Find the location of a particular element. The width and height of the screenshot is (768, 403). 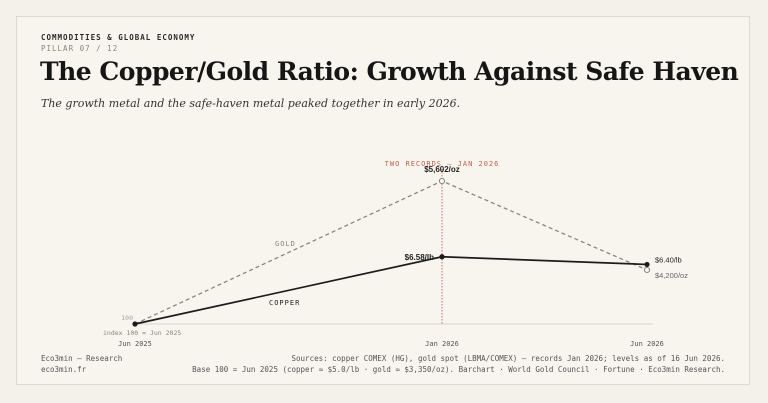

kicker: COMMODITIES & GLOBAL ECONOMY is located at coordinates (118, 37).